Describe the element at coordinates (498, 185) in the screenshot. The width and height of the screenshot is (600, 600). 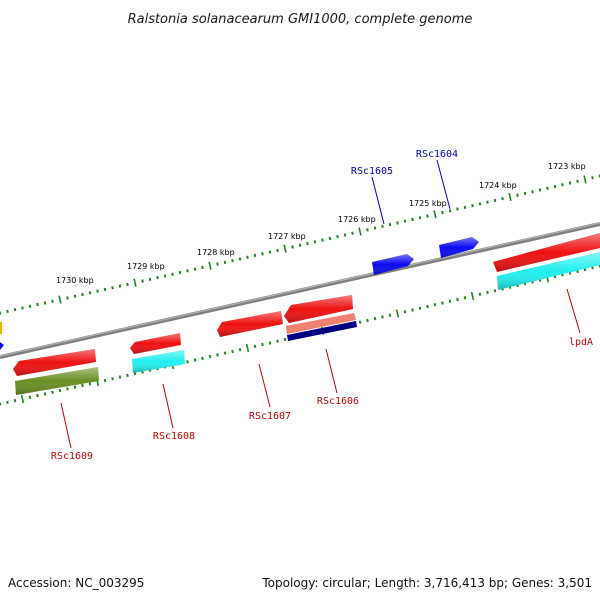
I see `tick-label: 1724 kbp` at that location.